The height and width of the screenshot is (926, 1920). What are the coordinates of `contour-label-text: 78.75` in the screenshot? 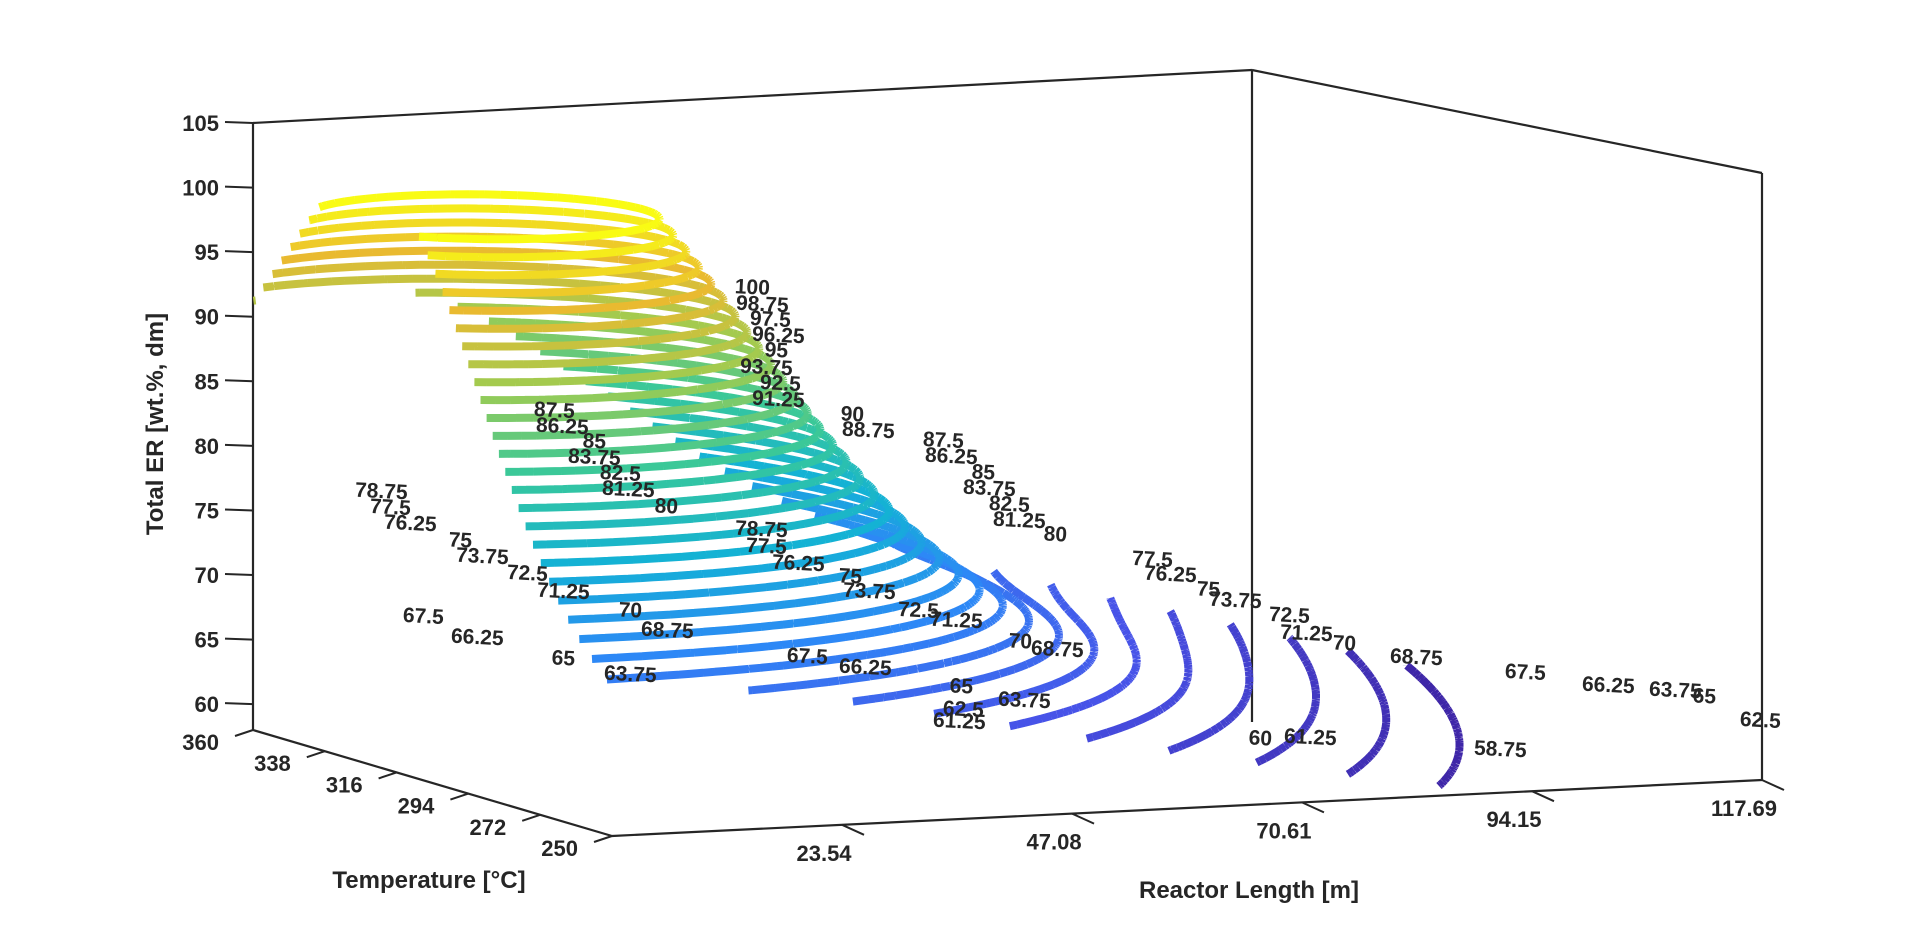 It's located at (761, 530).